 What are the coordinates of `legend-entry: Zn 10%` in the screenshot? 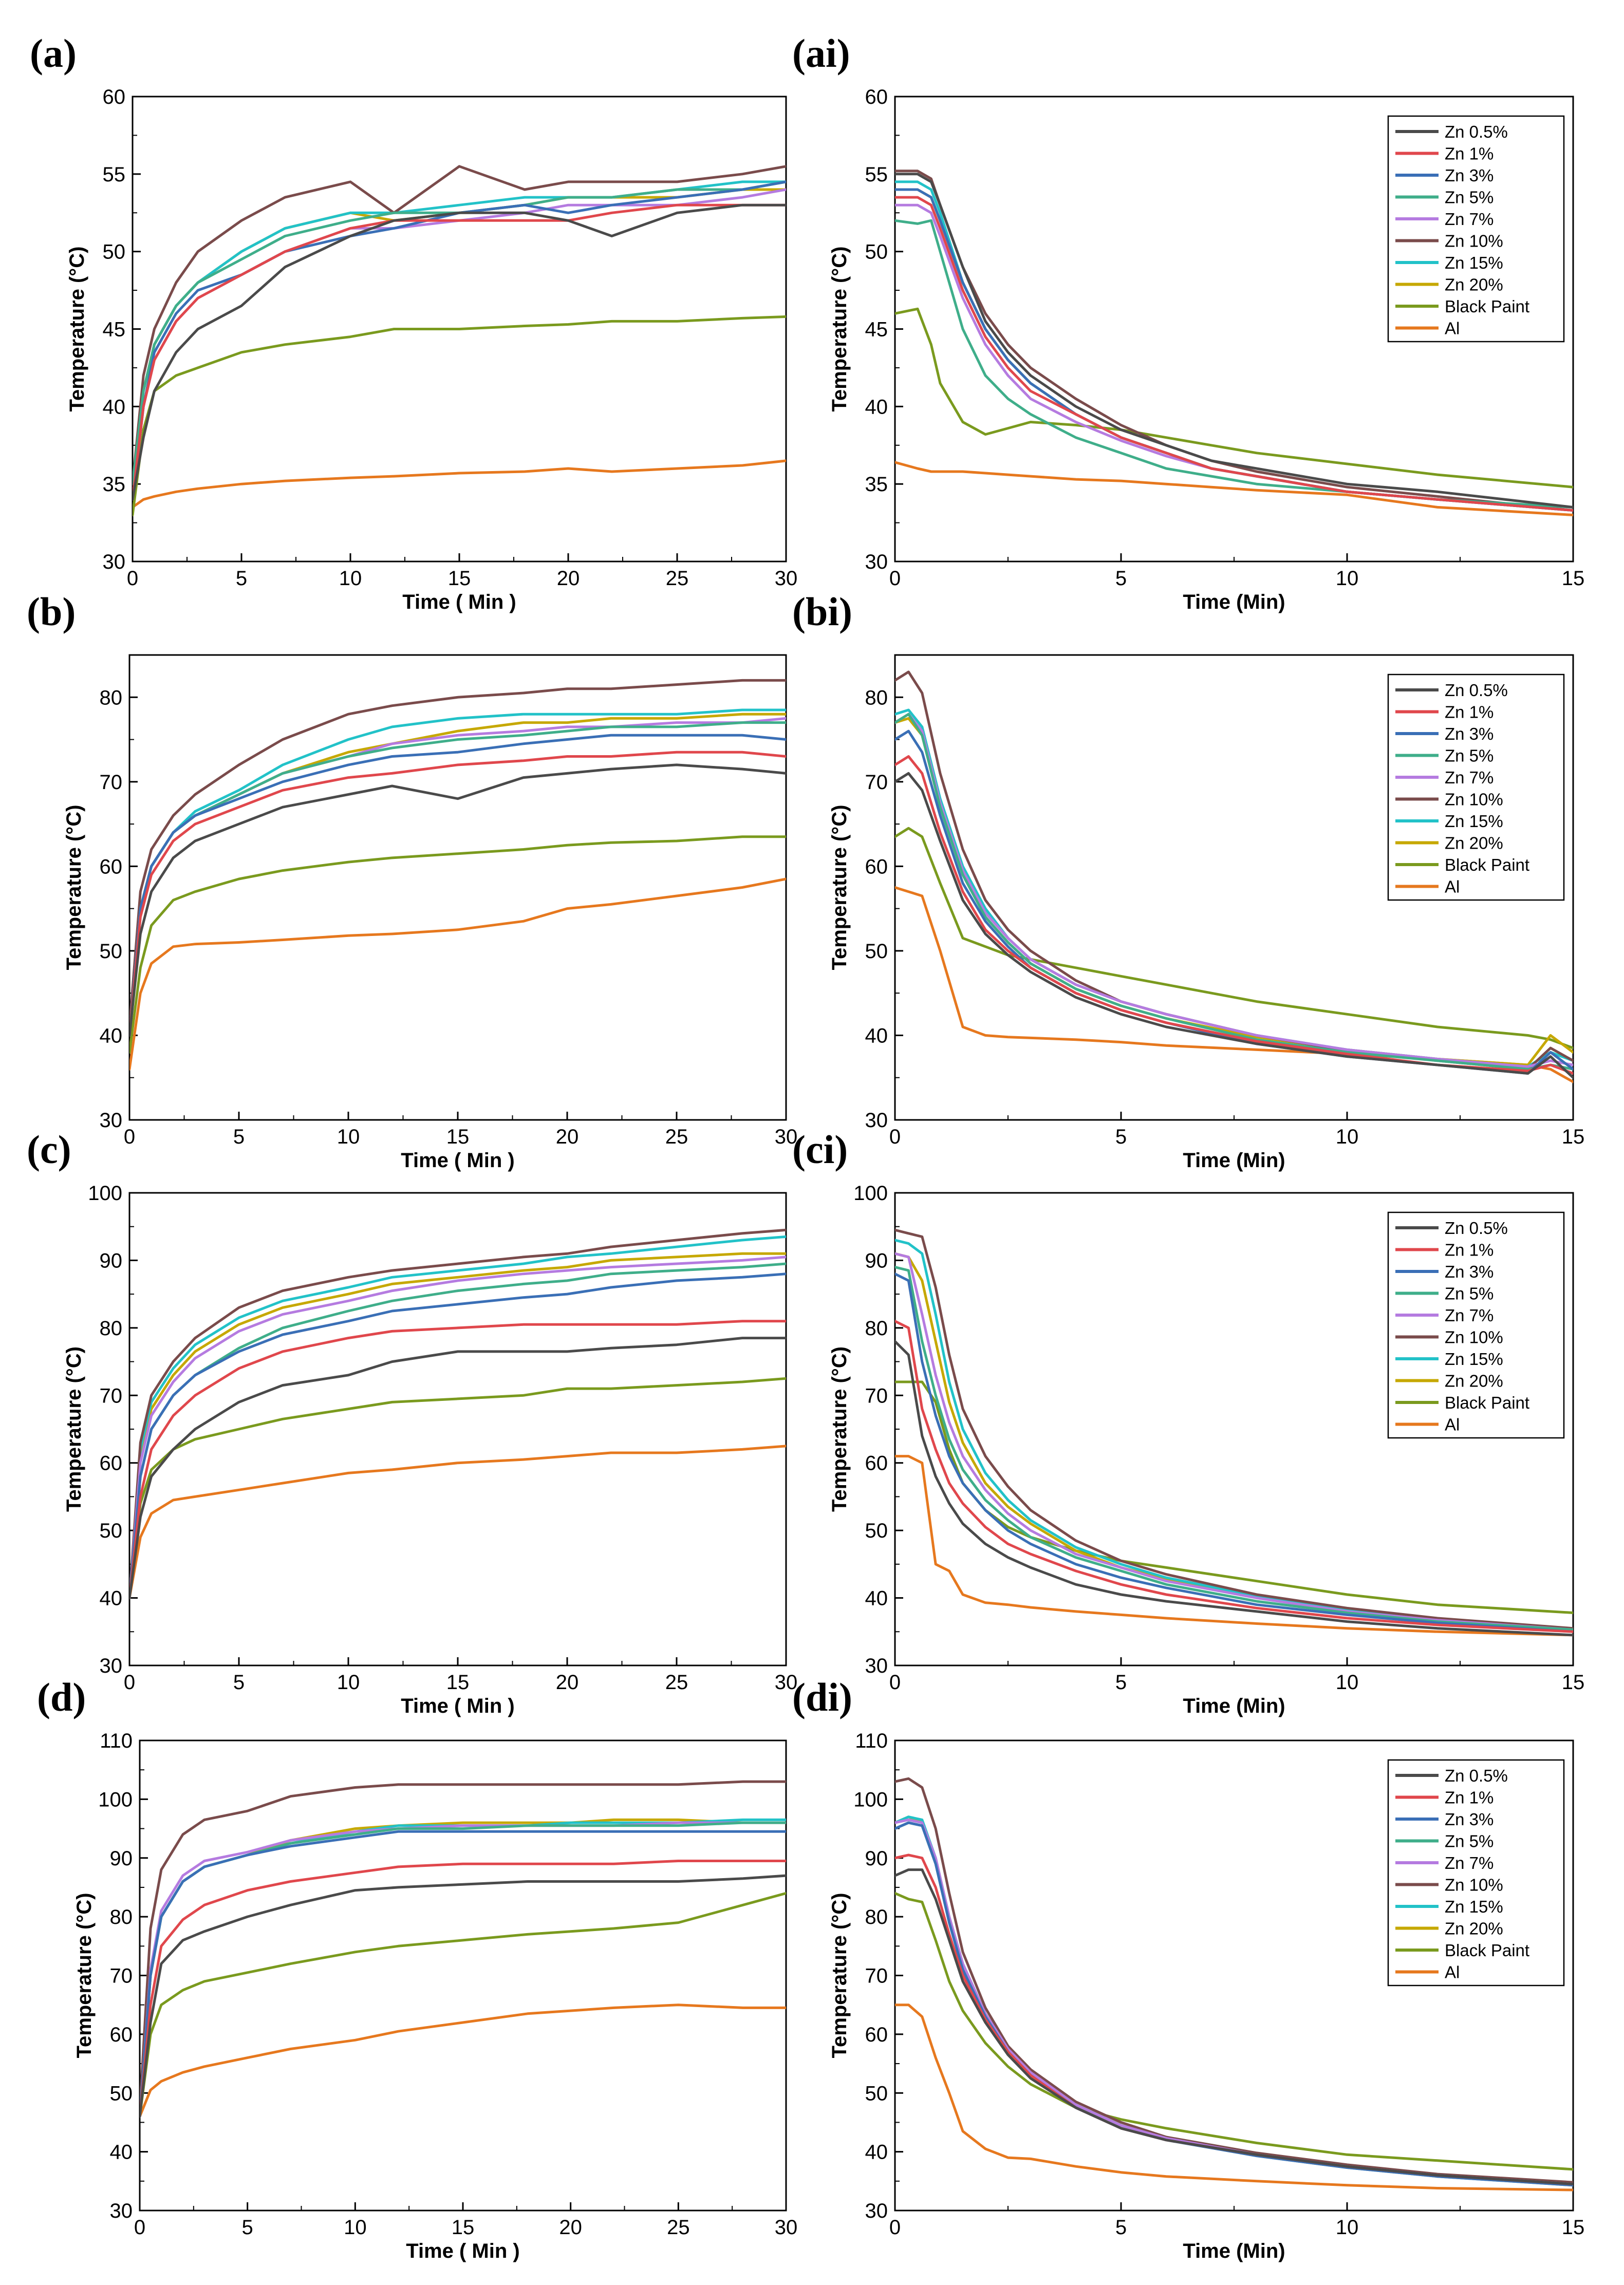 It's located at (1474, 1886).